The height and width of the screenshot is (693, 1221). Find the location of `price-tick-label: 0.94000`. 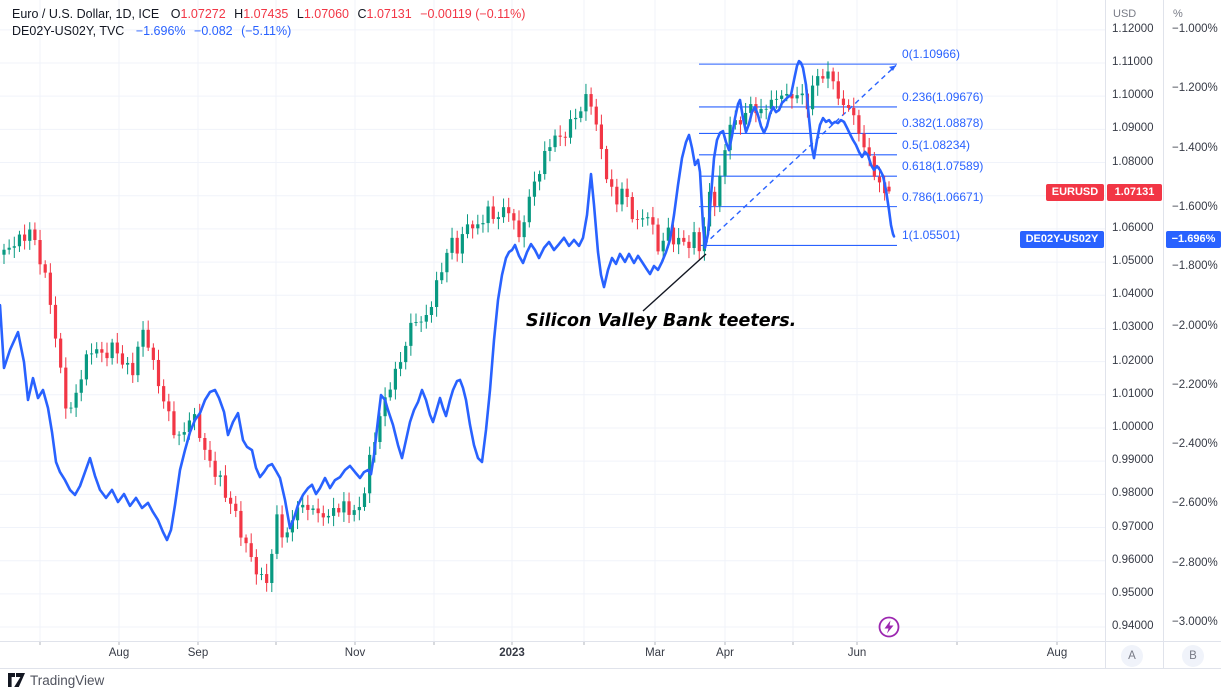

price-tick-label: 0.94000 is located at coordinates (1133, 626).